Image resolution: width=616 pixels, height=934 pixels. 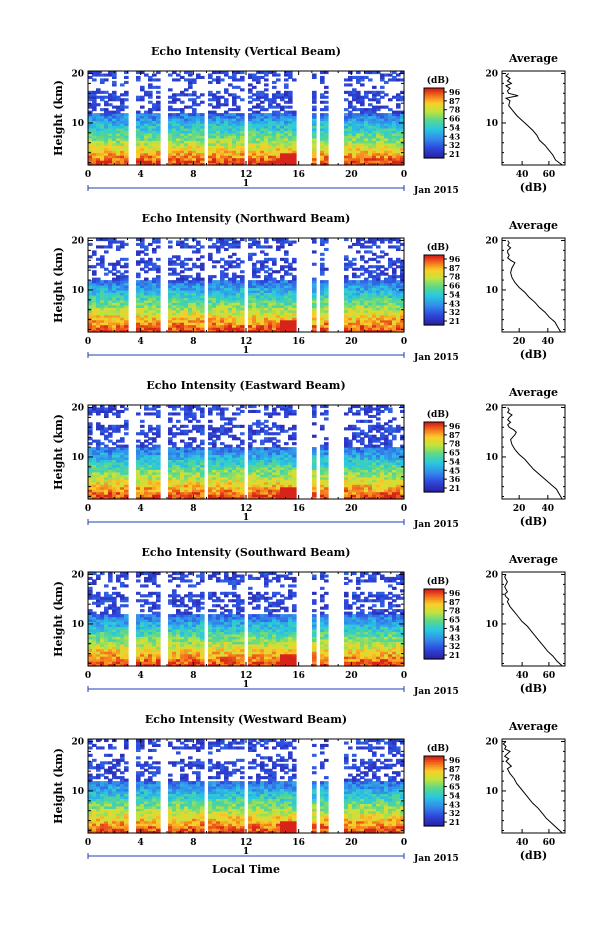 What do you see at coordinates (533, 354) in the screenshot?
I see `average-x-label: (dB)` at bounding box center [533, 354].